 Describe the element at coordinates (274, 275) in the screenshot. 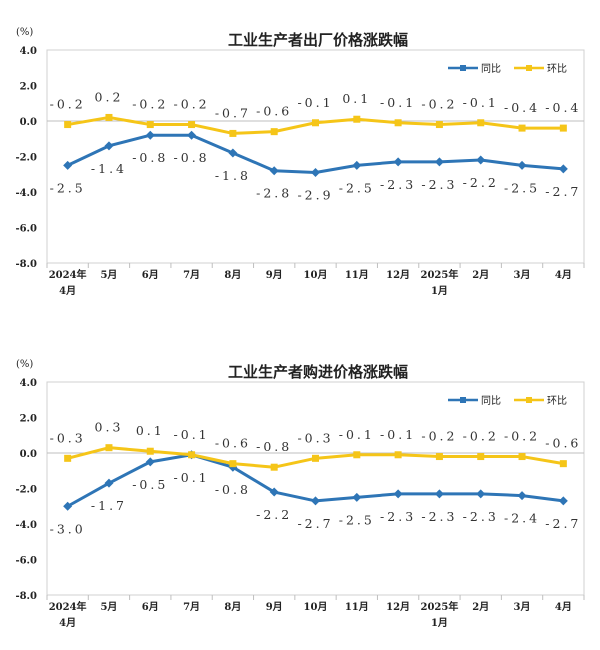

I see `x-tick-label: 9月` at that location.